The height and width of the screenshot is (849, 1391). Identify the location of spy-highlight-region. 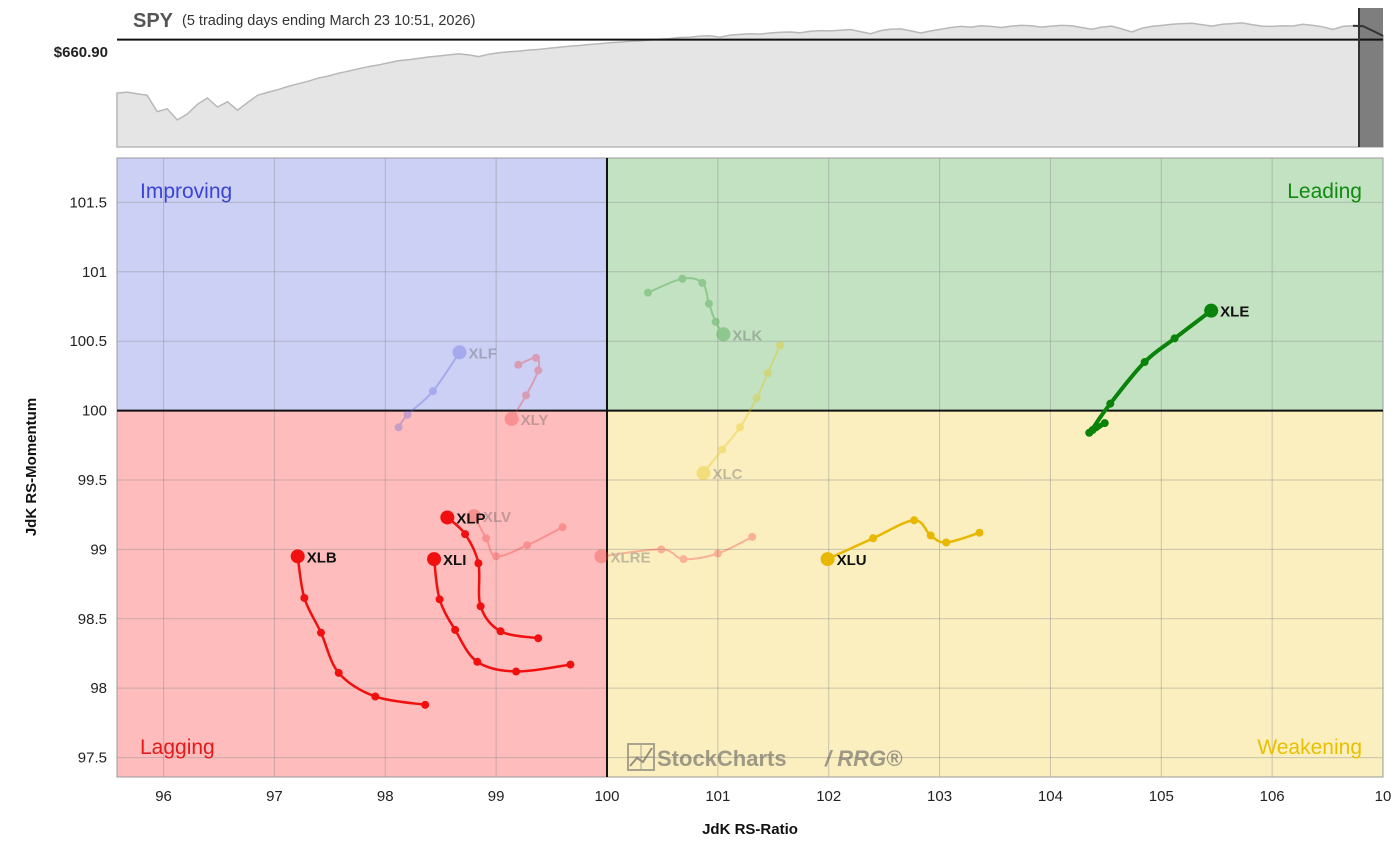
(1371, 77).